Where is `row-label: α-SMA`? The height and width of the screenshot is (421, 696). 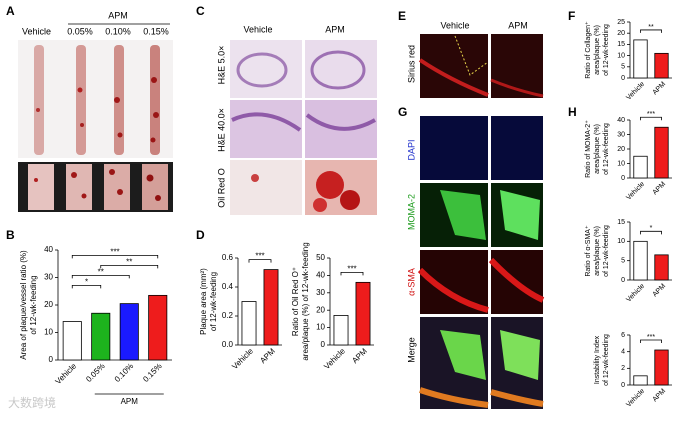 row-label: α-SMA is located at coordinates (411, 282).